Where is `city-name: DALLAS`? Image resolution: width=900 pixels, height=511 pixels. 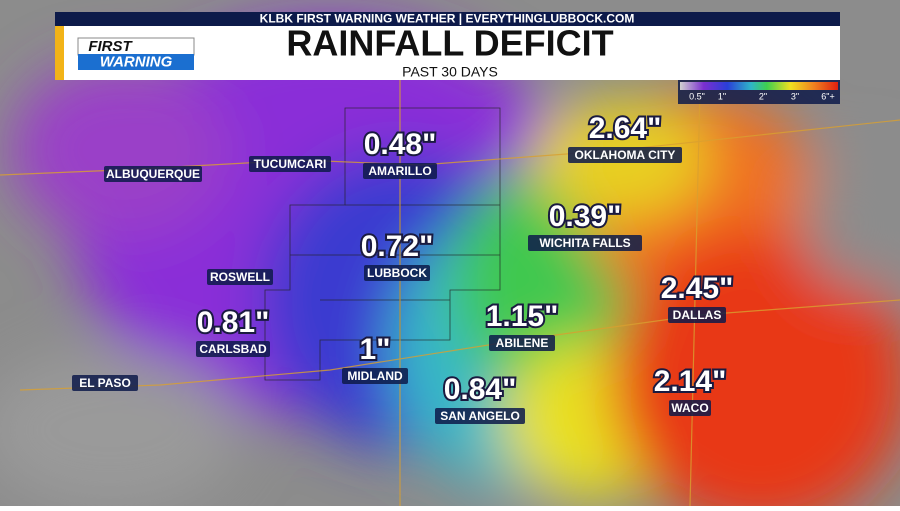
city-name: DALLAS is located at coordinates (697, 315).